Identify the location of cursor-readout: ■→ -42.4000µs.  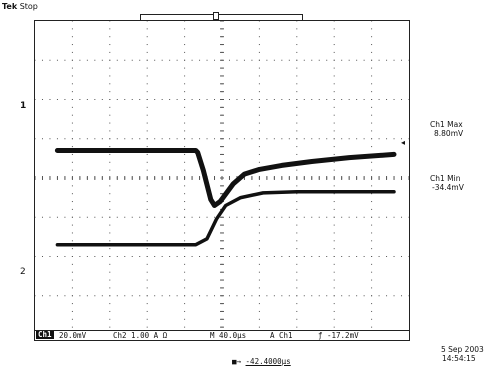
(261, 361).